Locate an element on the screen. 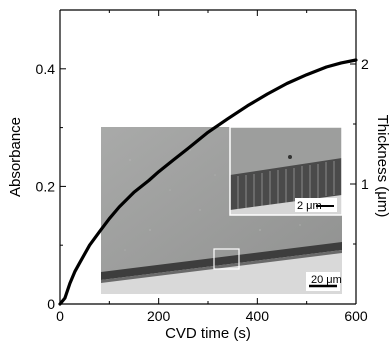 This screenshot has width=392, height=342. x-tick-label: 400 is located at coordinates (258, 316).